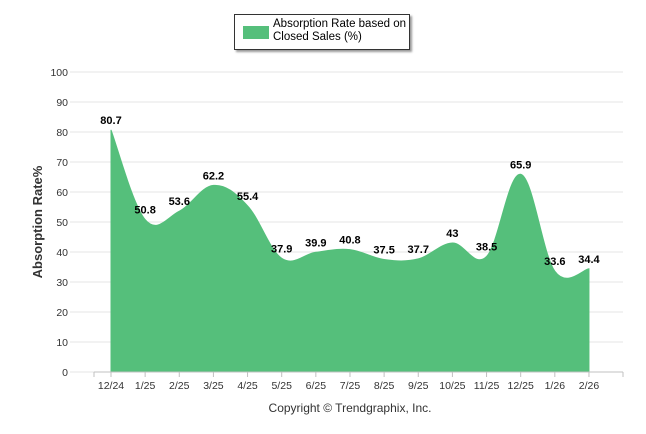  Describe the element at coordinates (281, 386) in the screenshot. I see `x-tick-label: 5/25` at that location.